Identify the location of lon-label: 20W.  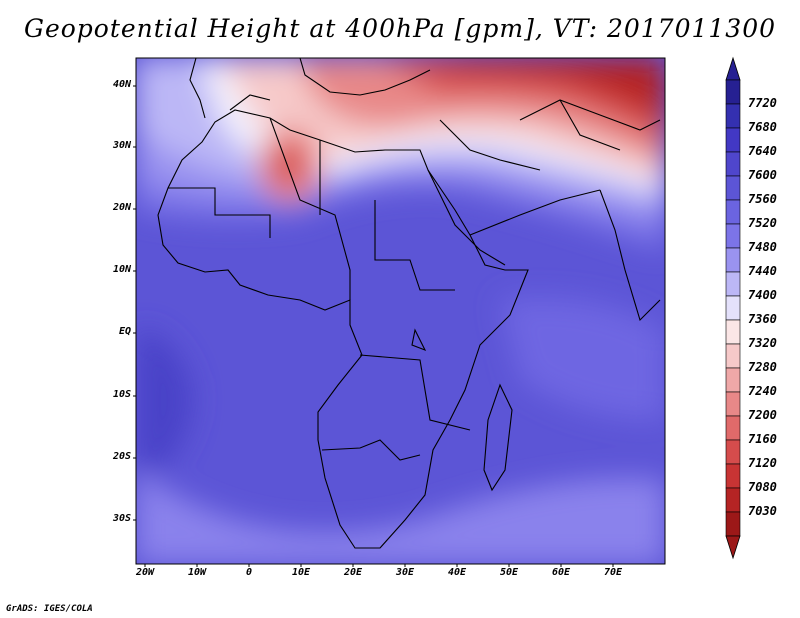
(145, 572).